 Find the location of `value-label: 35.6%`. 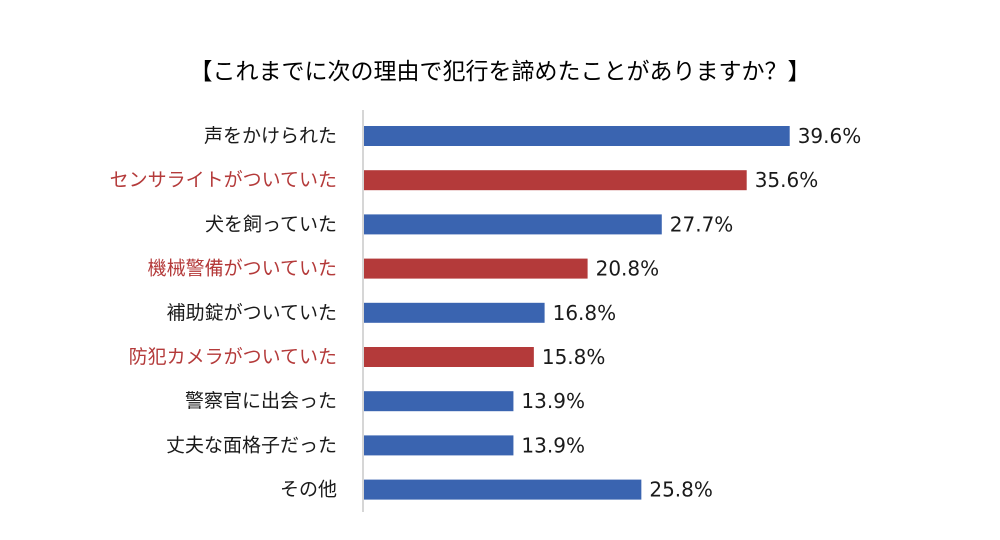

value-label: 35.6% is located at coordinates (787, 180).